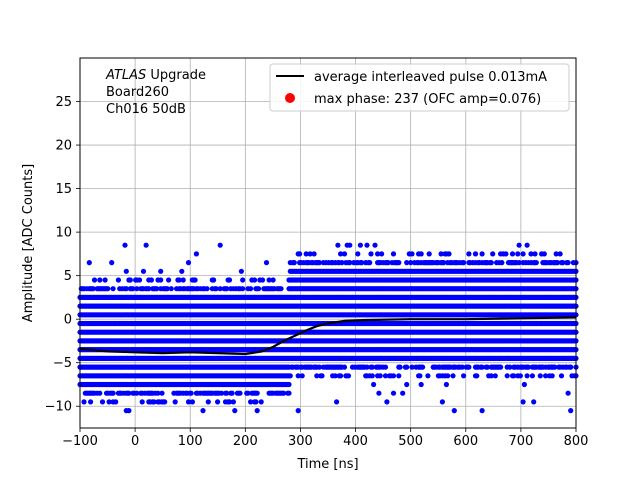  Describe the element at coordinates (28, 243) in the screenshot. I see `y-axis-label: Amplitude [ADC Counts]` at that location.